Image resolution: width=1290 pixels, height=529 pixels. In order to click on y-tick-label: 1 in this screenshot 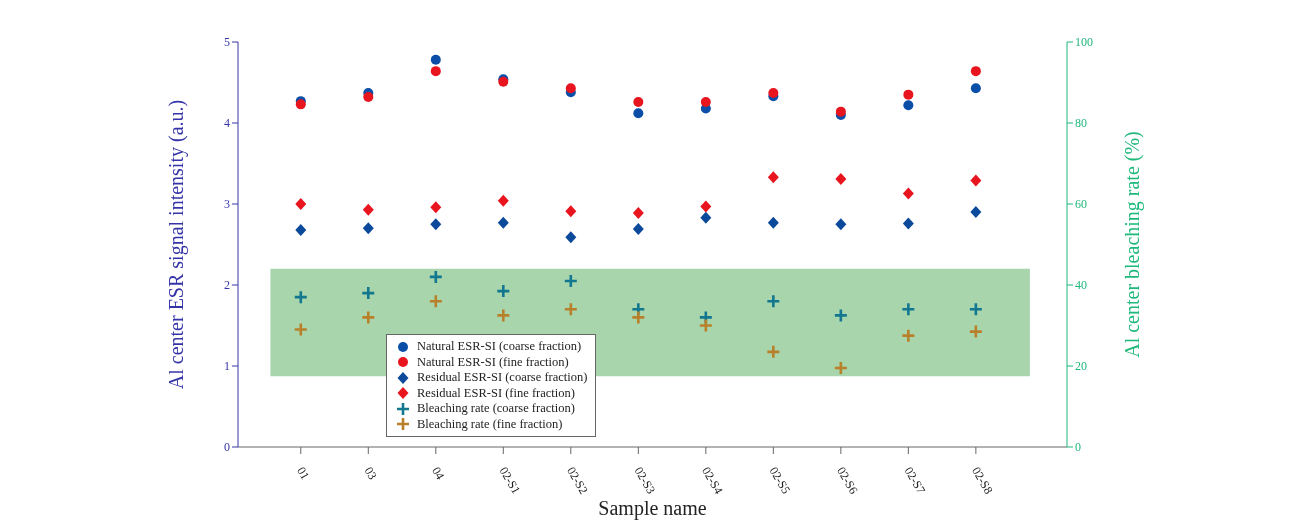, I will do `click(227, 366)`.